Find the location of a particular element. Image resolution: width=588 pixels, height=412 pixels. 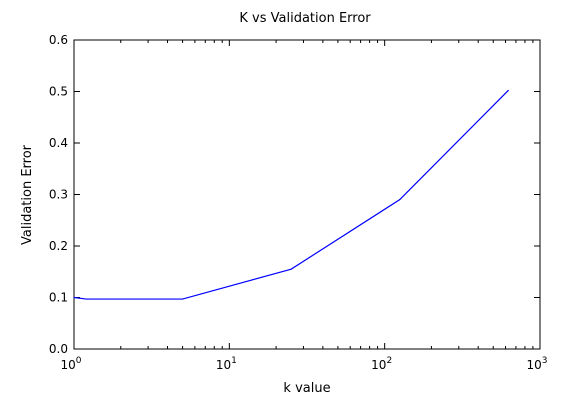

y-tick-label: 0.4 is located at coordinates (58, 143).